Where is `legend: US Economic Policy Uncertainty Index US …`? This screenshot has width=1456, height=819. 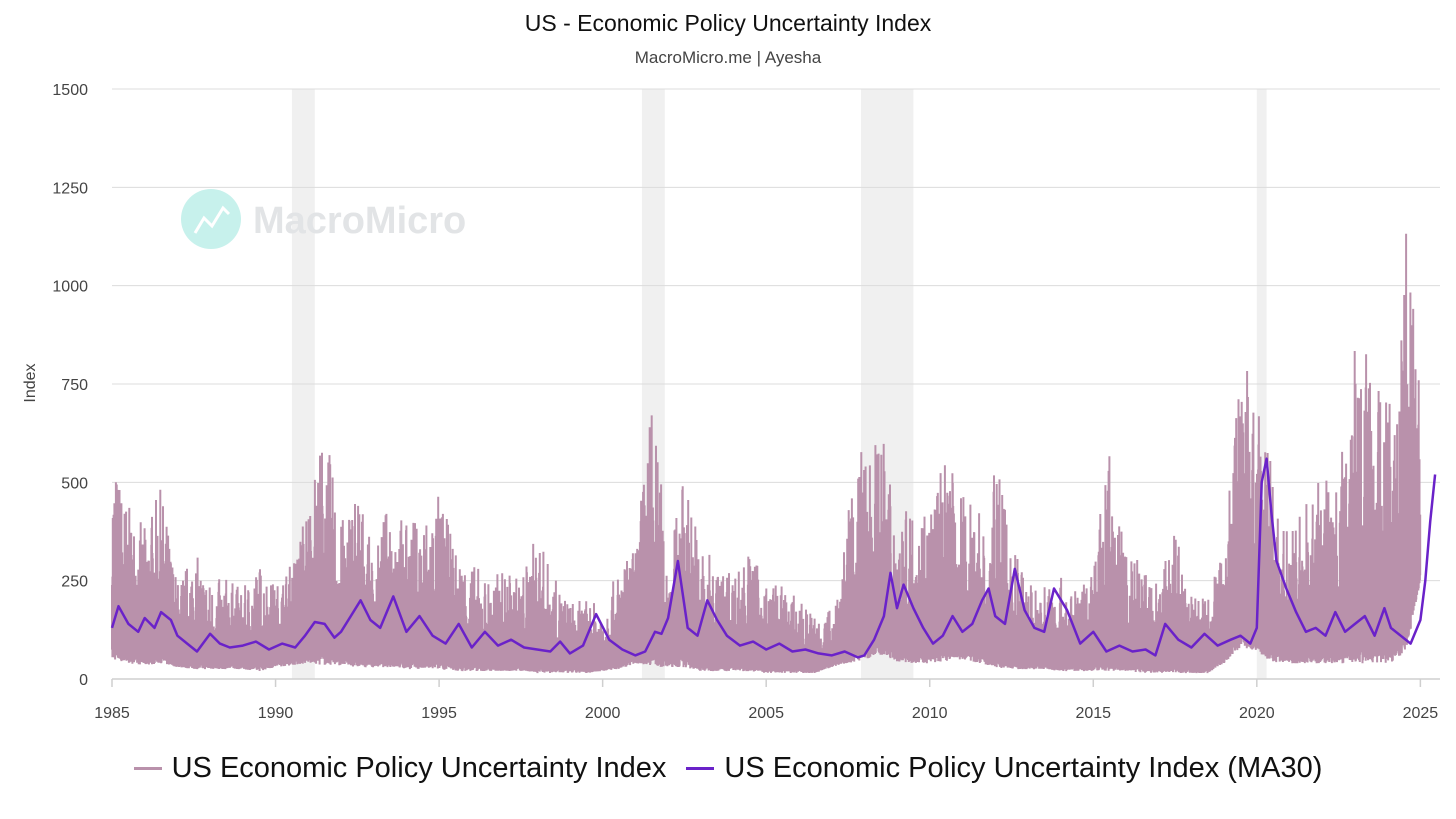 legend: US Economic Policy Uncertainty Index US … is located at coordinates (728, 768).